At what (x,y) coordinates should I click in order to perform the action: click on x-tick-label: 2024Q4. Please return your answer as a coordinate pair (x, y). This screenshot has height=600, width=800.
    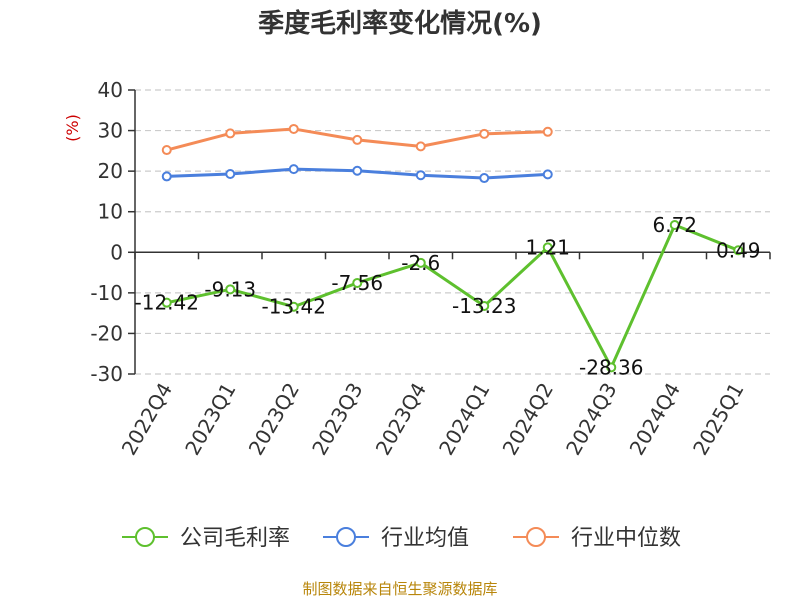
    Looking at the image, I should click on (655, 419).